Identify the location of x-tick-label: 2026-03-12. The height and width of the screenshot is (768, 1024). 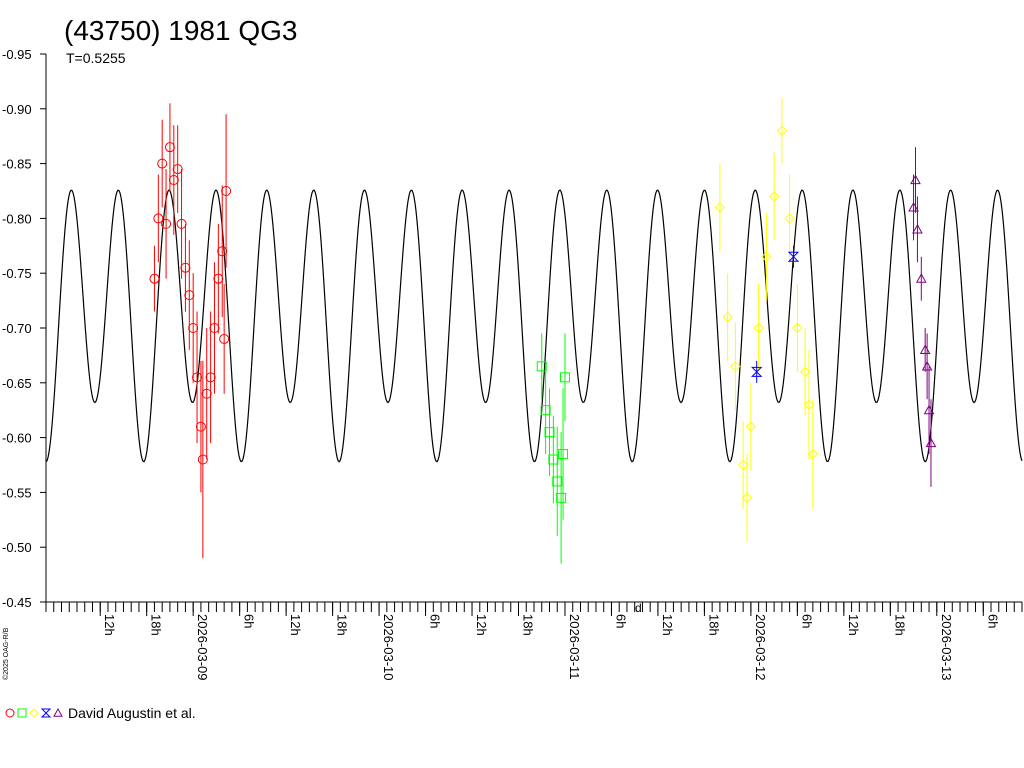
(760, 647).